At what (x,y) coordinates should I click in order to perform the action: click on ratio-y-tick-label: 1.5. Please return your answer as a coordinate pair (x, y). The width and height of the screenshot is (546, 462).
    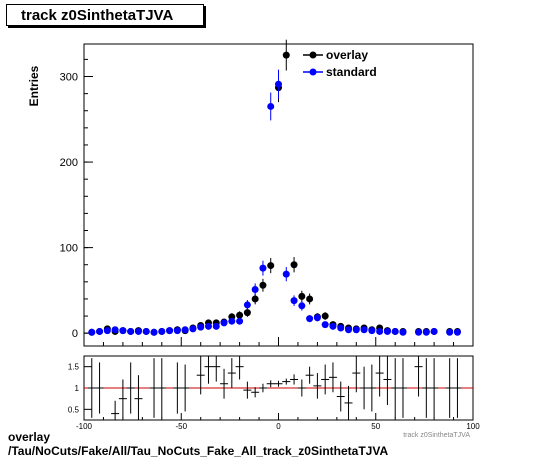
    Looking at the image, I should click on (74, 367).